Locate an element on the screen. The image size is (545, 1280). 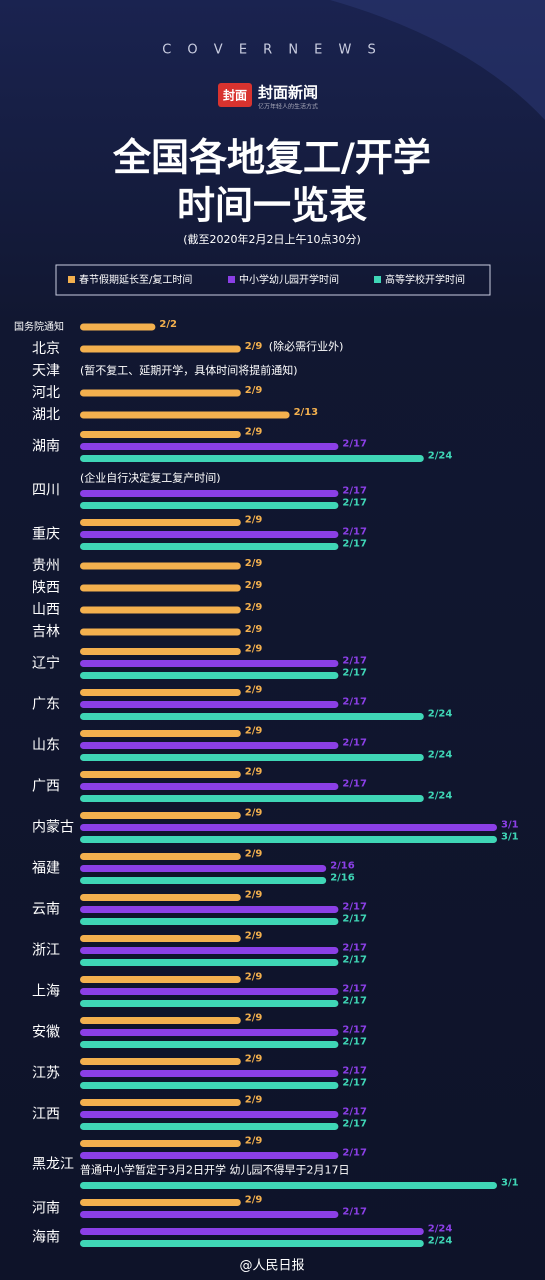
category-label: 吉林 is located at coordinates (46, 632).